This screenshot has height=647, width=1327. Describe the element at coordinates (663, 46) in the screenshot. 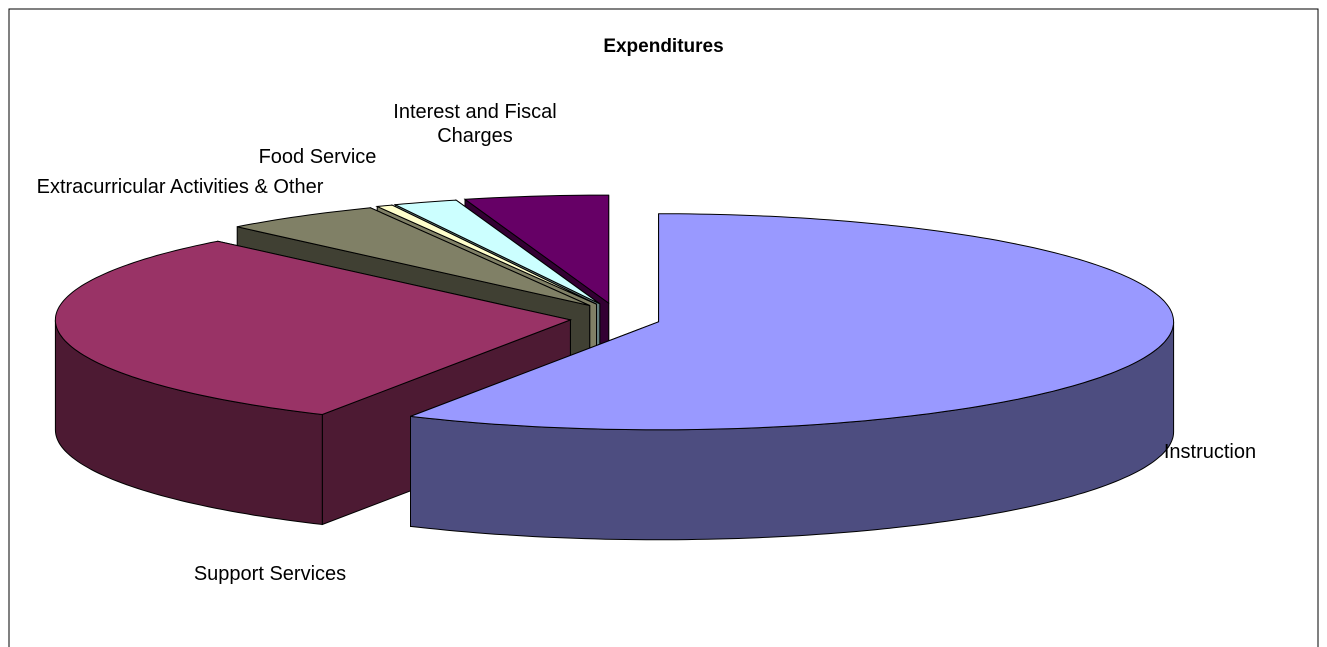

I see `chart-title: Expenditures` at that location.